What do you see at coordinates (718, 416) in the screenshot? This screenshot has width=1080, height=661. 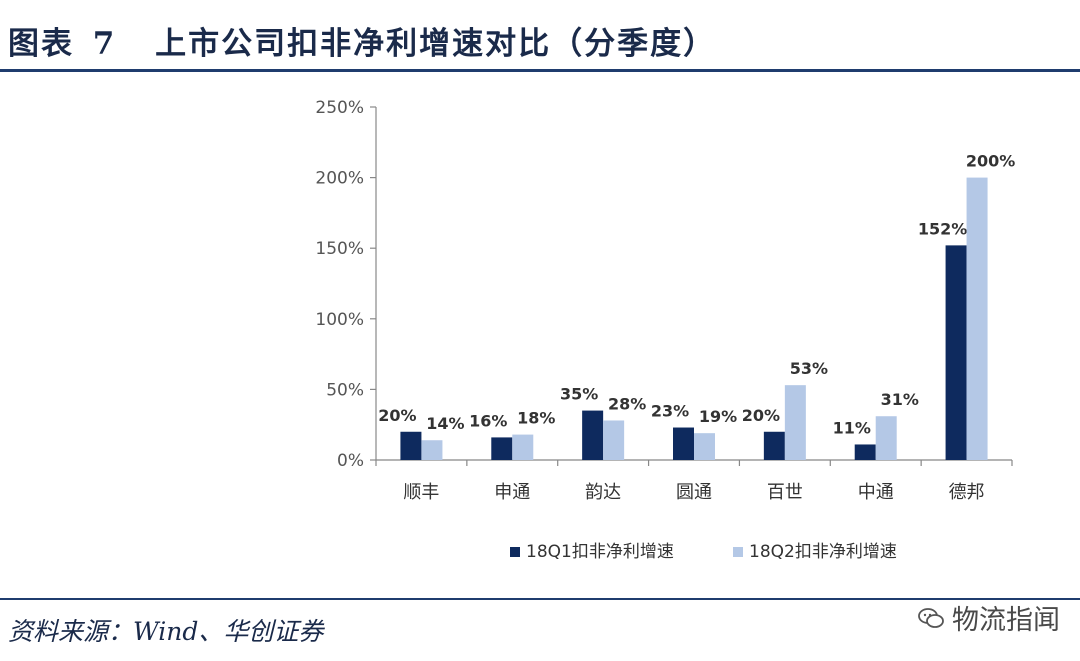 I see `data-label: 19%` at bounding box center [718, 416].